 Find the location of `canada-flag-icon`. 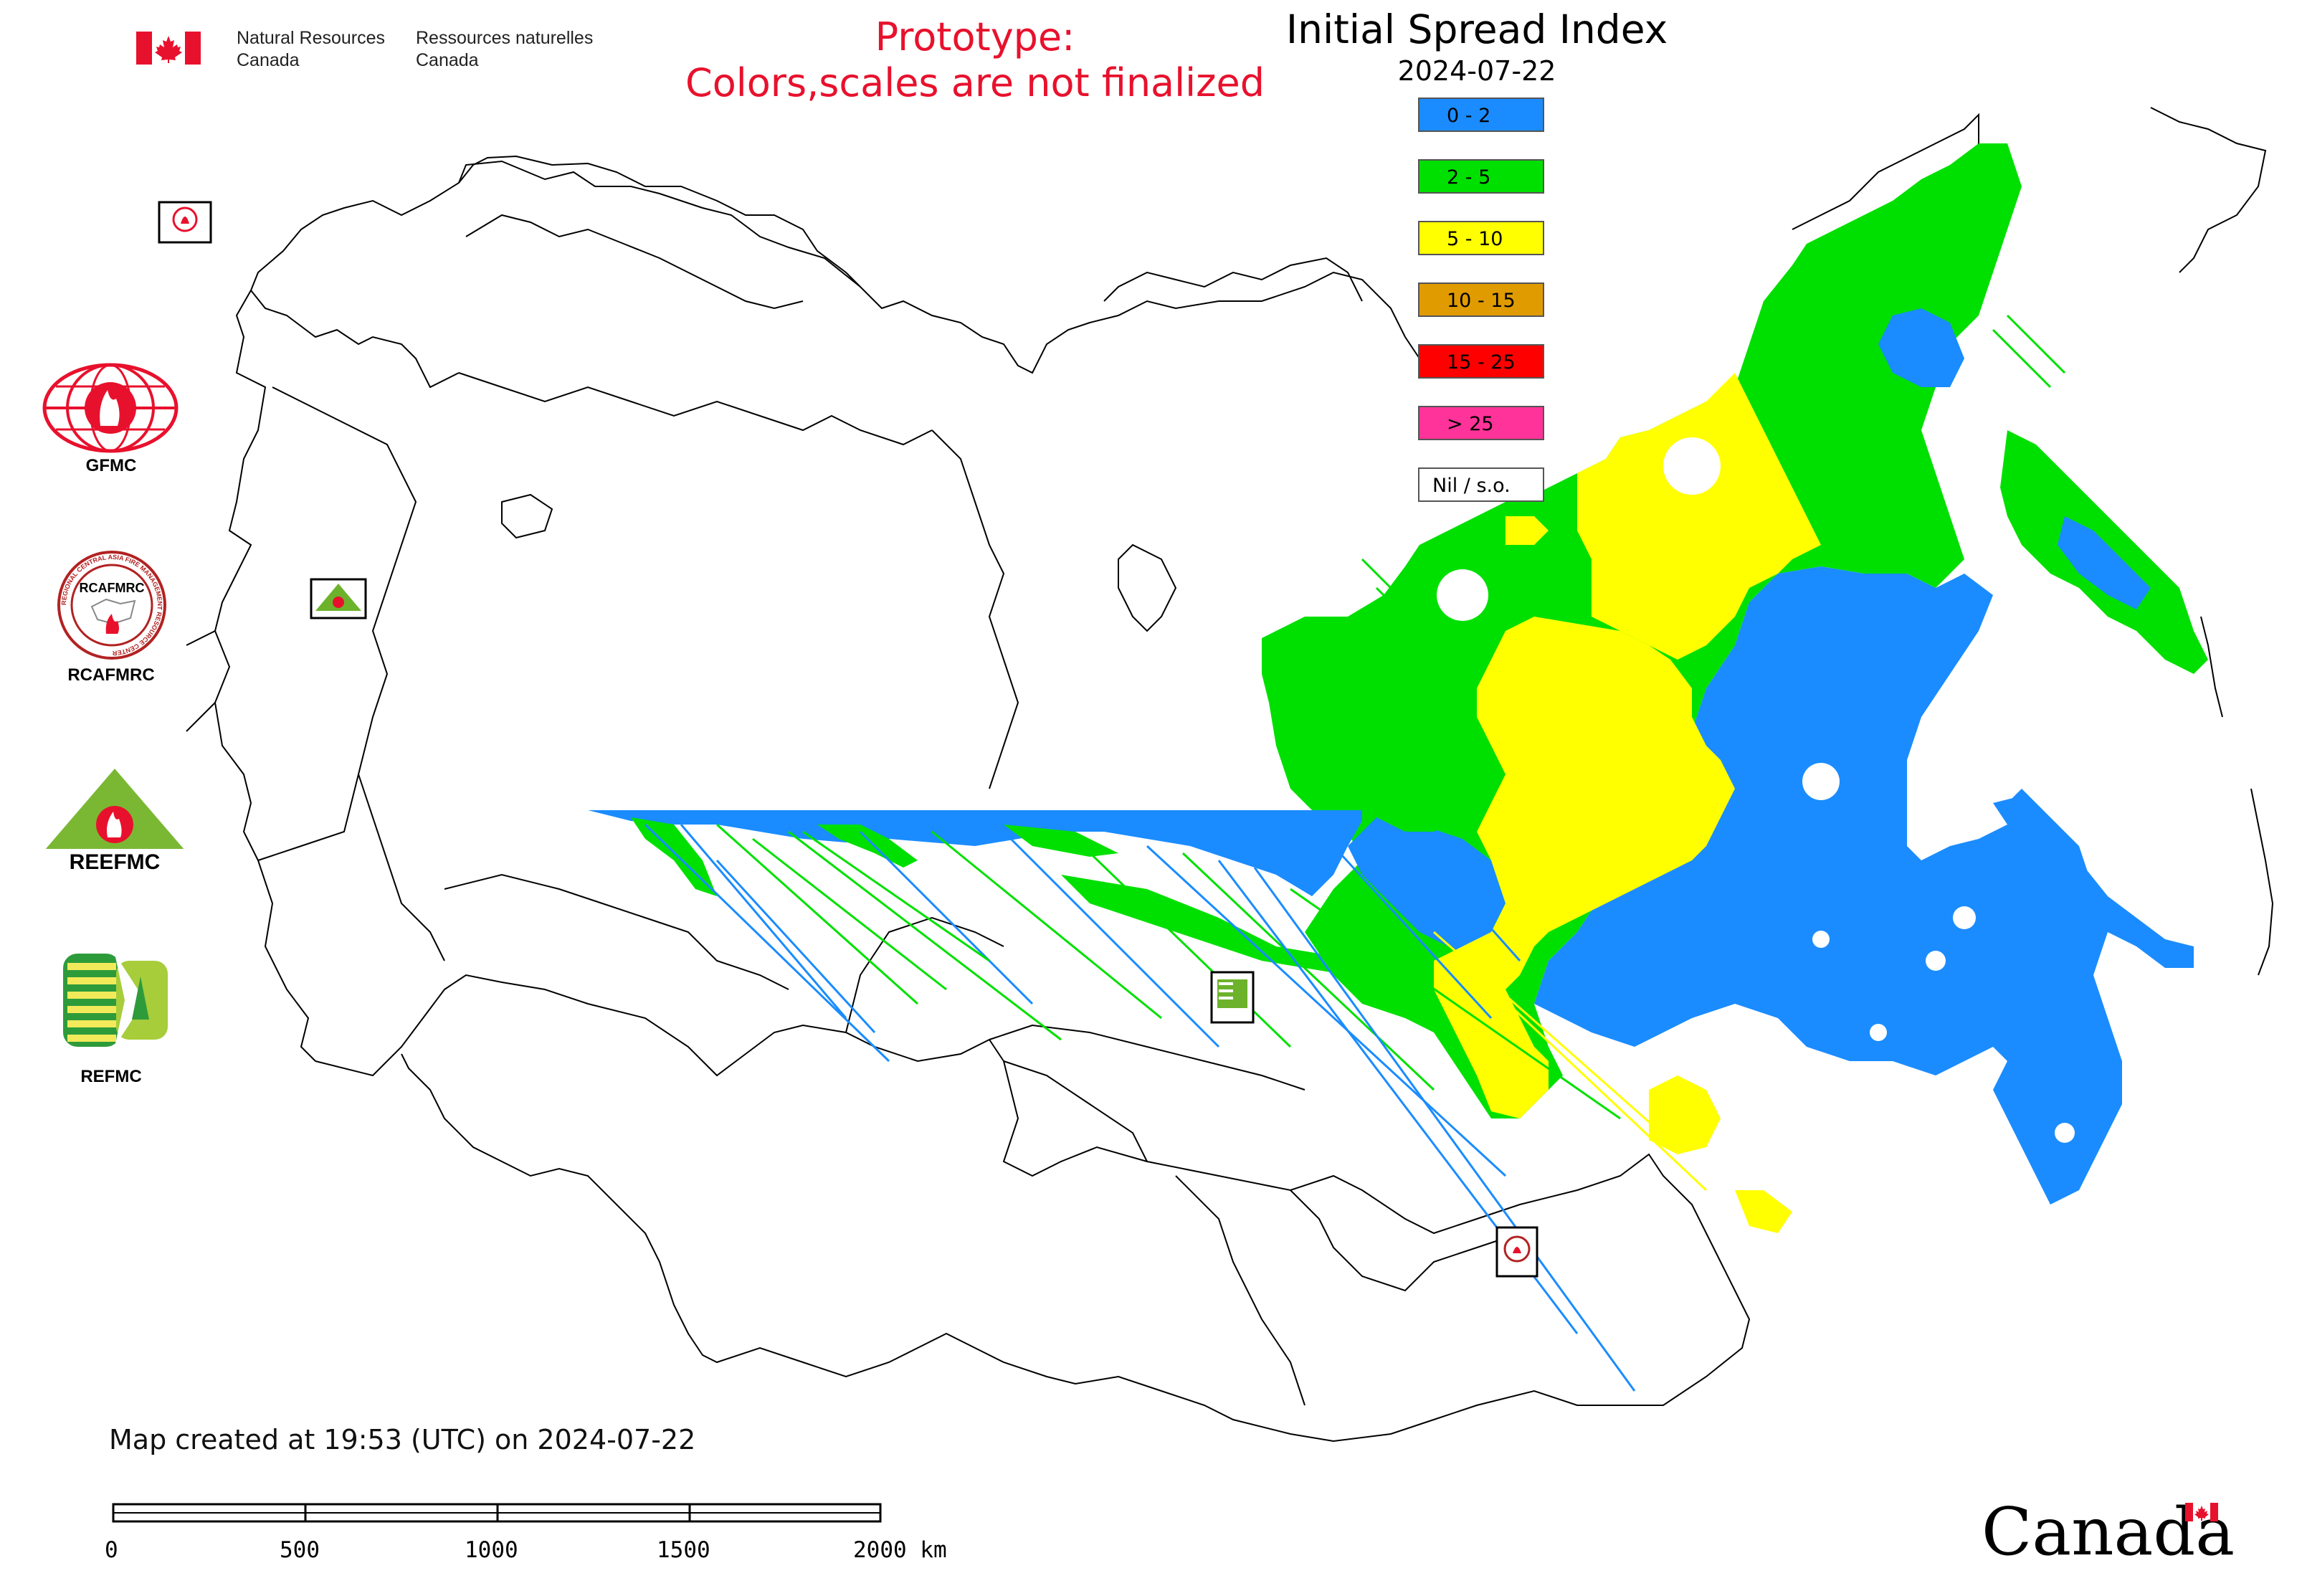

canada-flag-icon is located at coordinates (168, 48).